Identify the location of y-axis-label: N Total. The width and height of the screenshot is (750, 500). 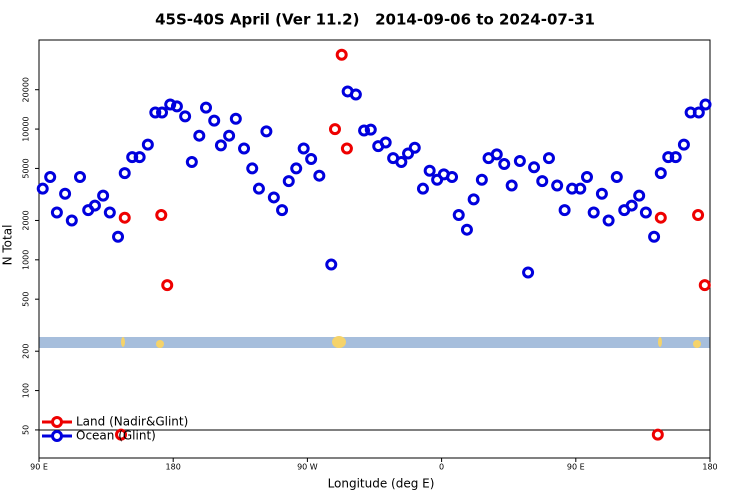
(8, 245).